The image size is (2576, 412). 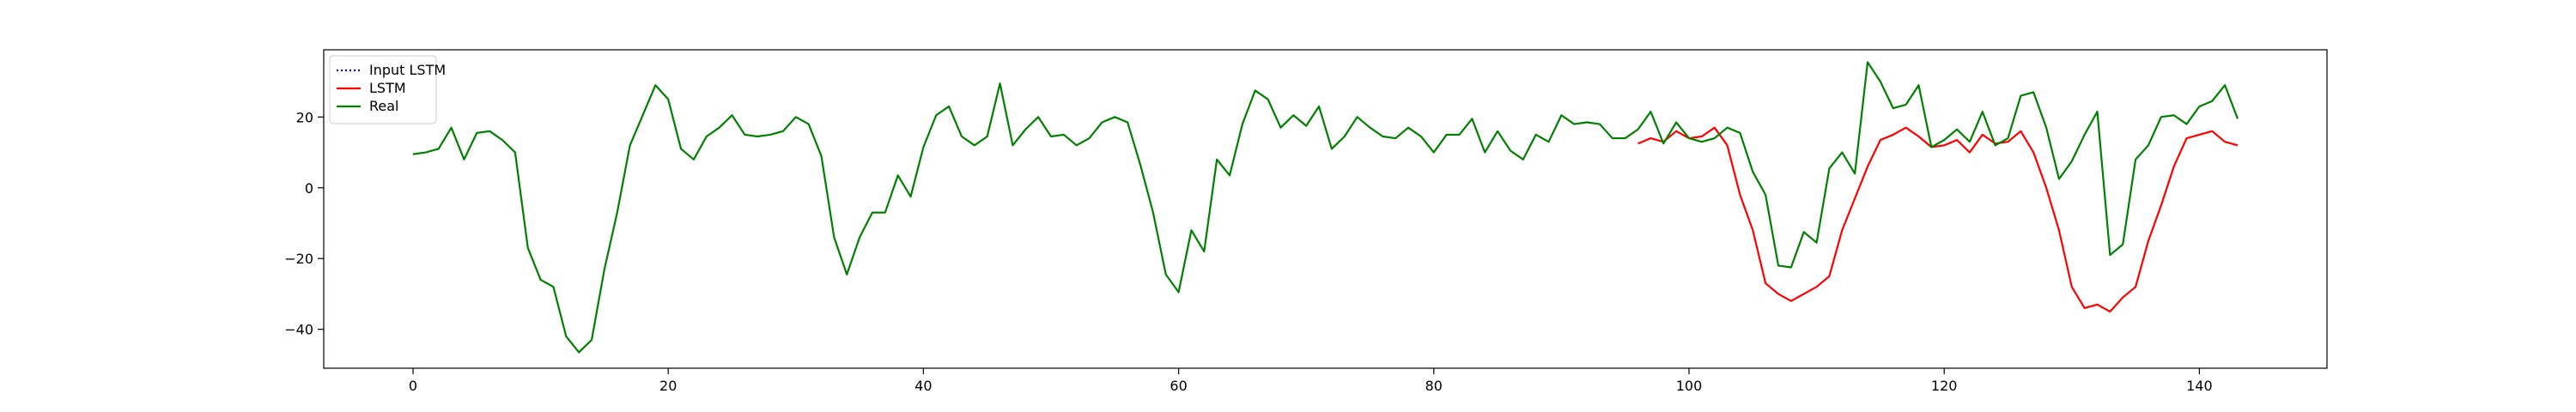 What do you see at coordinates (304, 223) in the screenshot?
I see `y-axis: −40 −20 0 20` at bounding box center [304, 223].